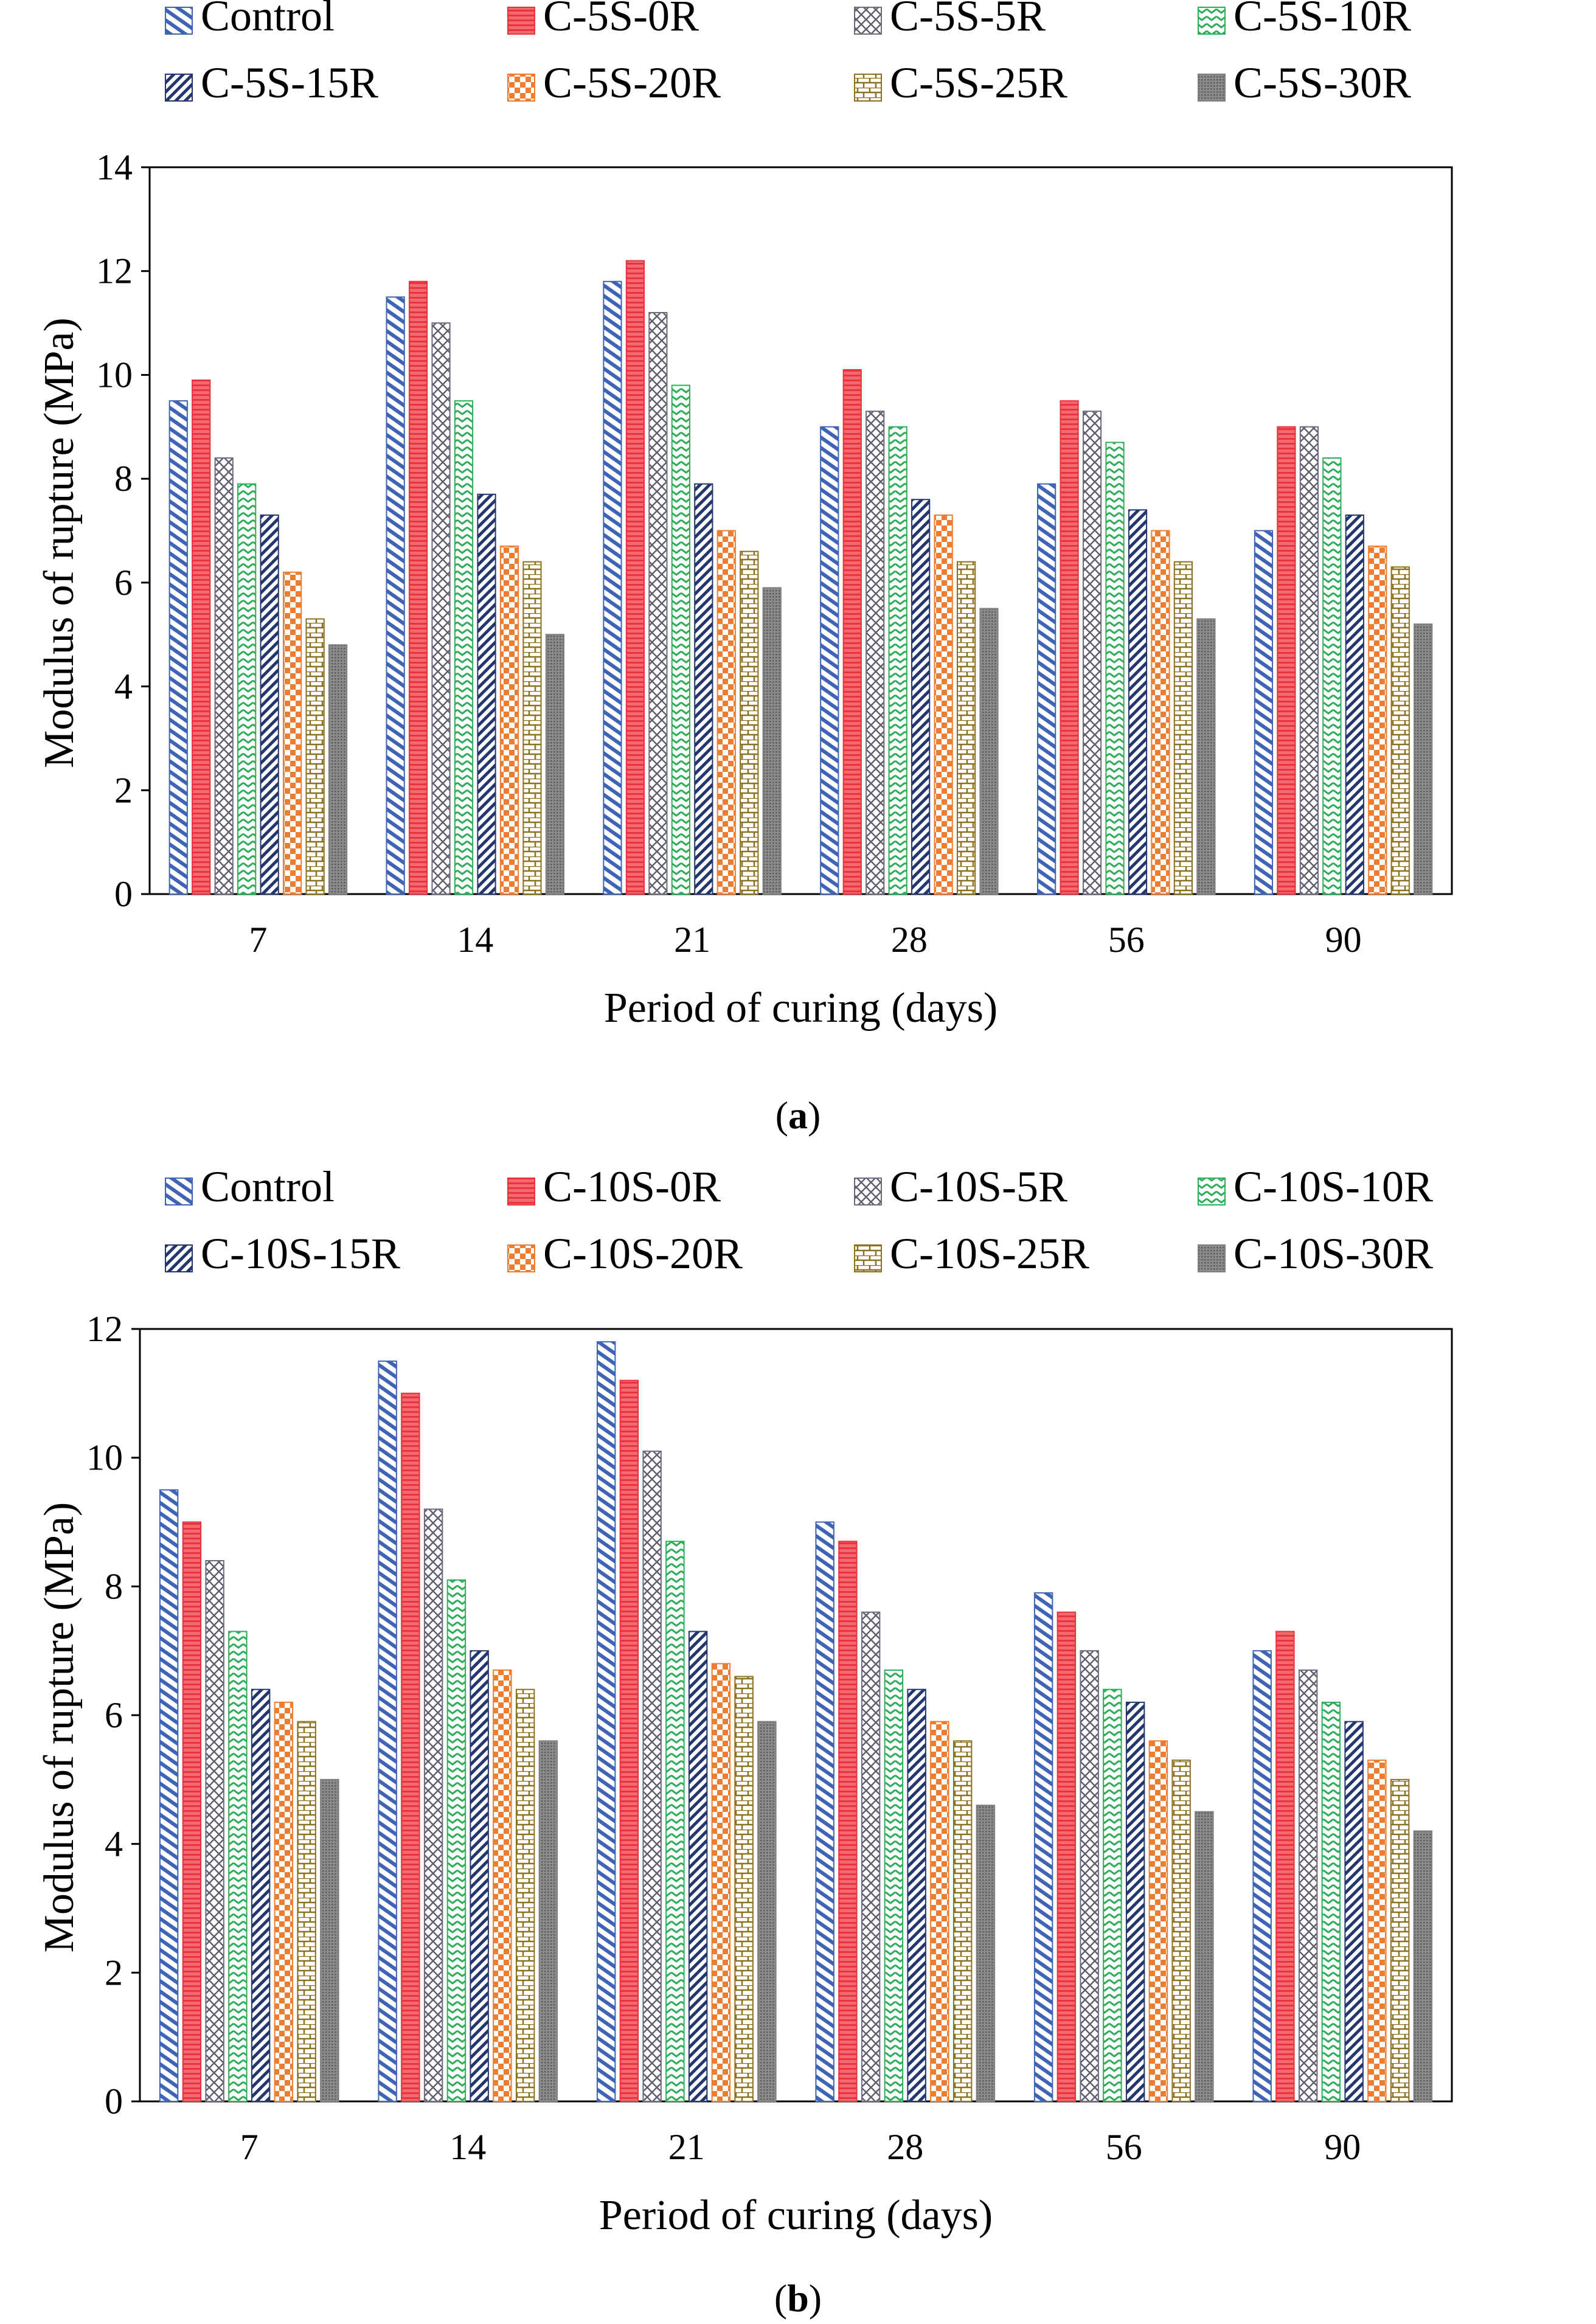  Describe the element at coordinates (59, 1727) in the screenshot. I see `y-axis-label: Modulus of rupture (MPa)` at that location.